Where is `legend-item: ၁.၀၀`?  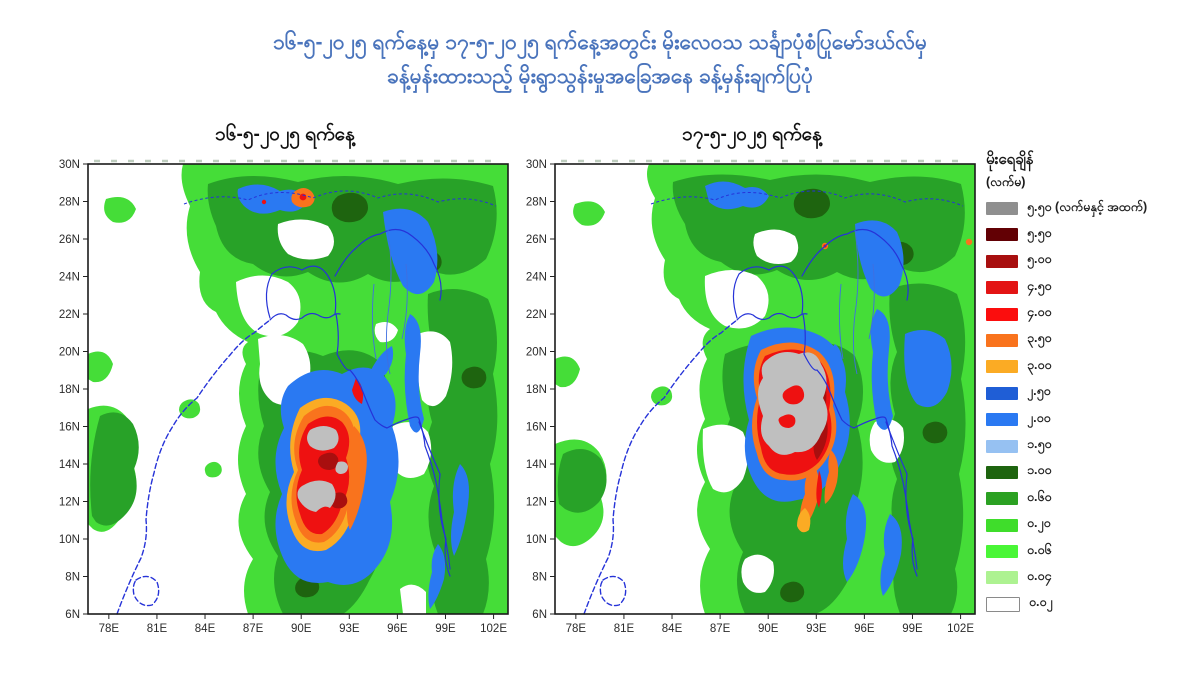 legend-item: ၁.၀၀ is located at coordinates (1092, 471).